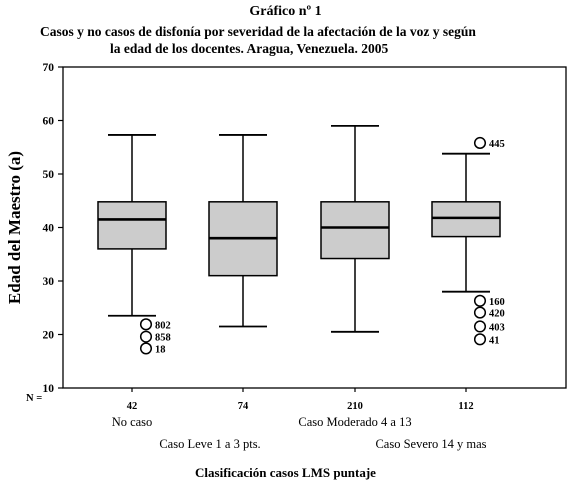 The image size is (571, 488). I want to click on outlier-label: 41, so click(494, 340).